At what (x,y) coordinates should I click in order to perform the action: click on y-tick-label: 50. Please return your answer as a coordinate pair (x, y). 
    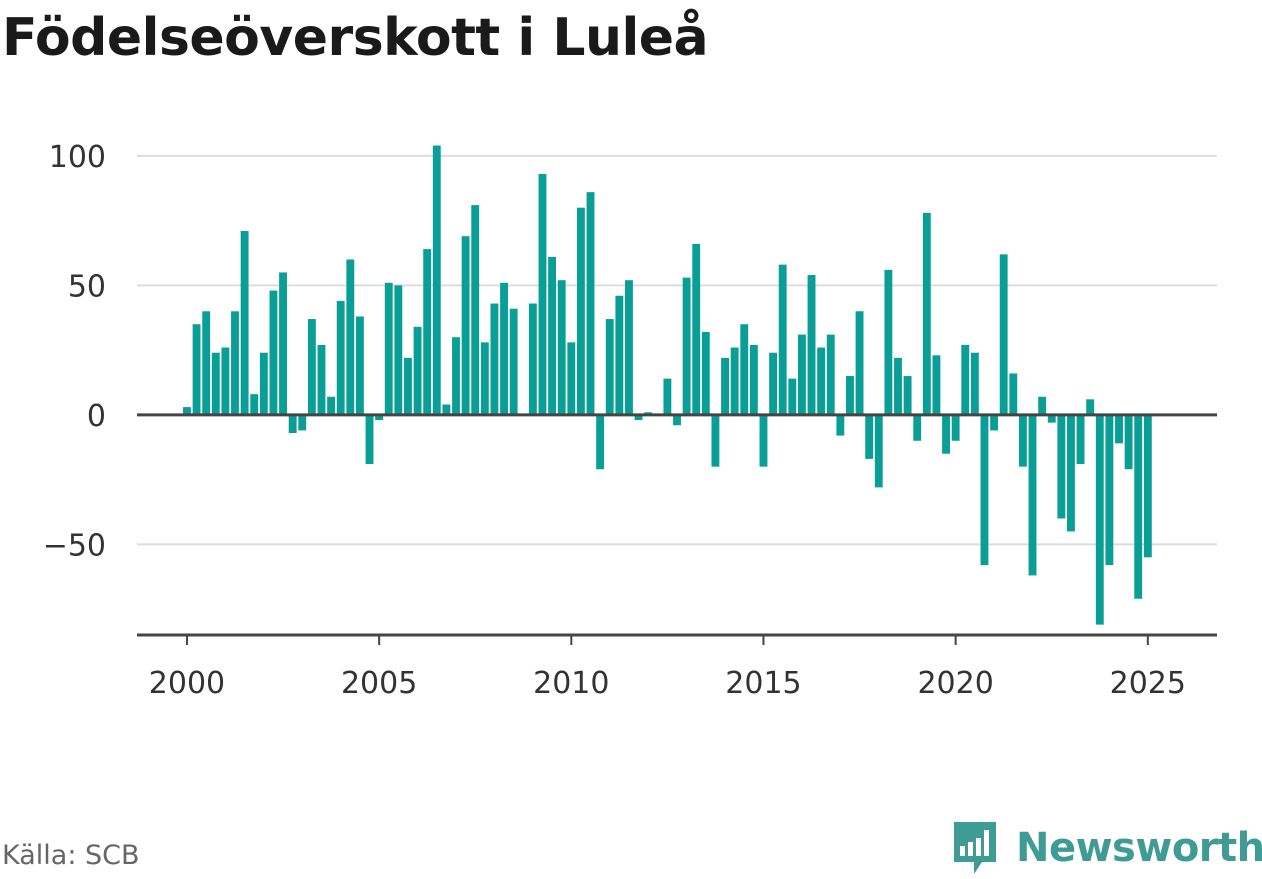
    Looking at the image, I should click on (87, 286).